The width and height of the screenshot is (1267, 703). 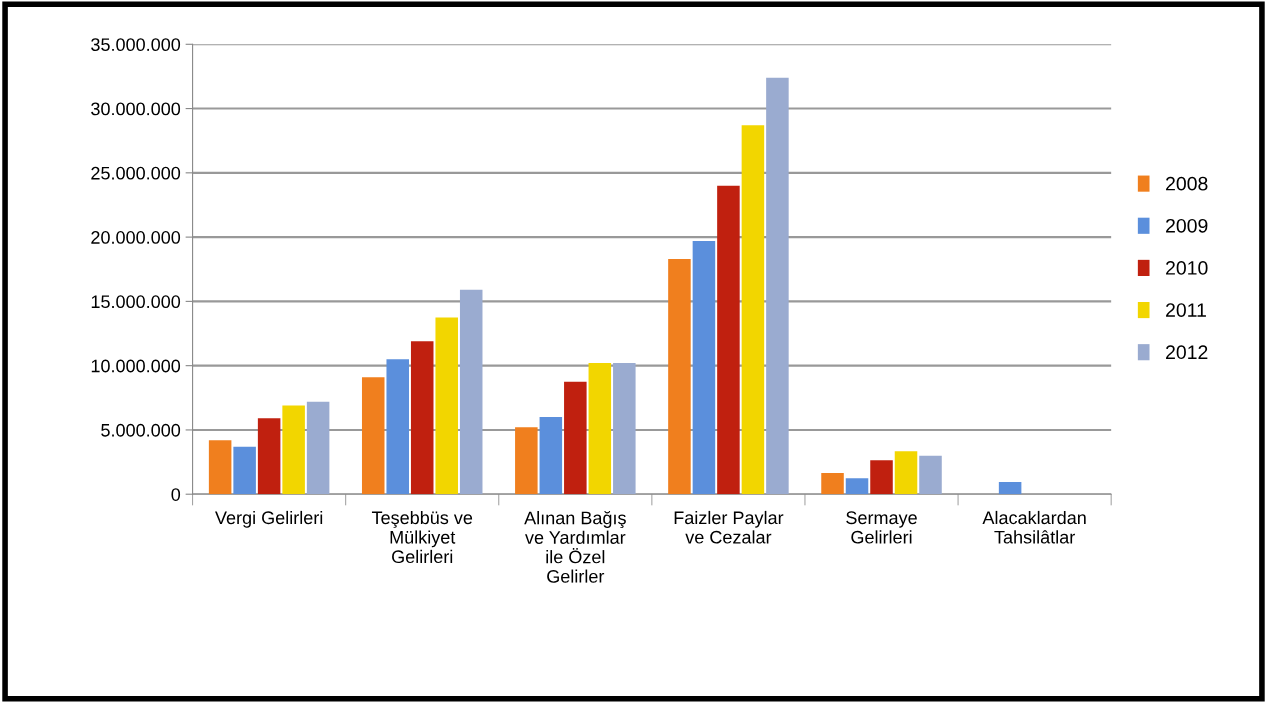 I want to click on legend-label: 2008, so click(x=1187, y=183).